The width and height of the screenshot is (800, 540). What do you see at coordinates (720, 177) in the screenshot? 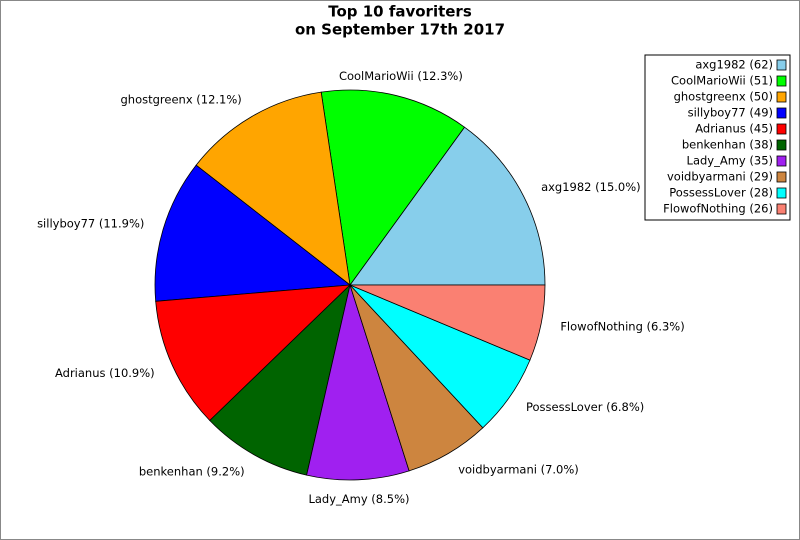
I see `legend-label: voidbyarmani (29)` at bounding box center [720, 177].